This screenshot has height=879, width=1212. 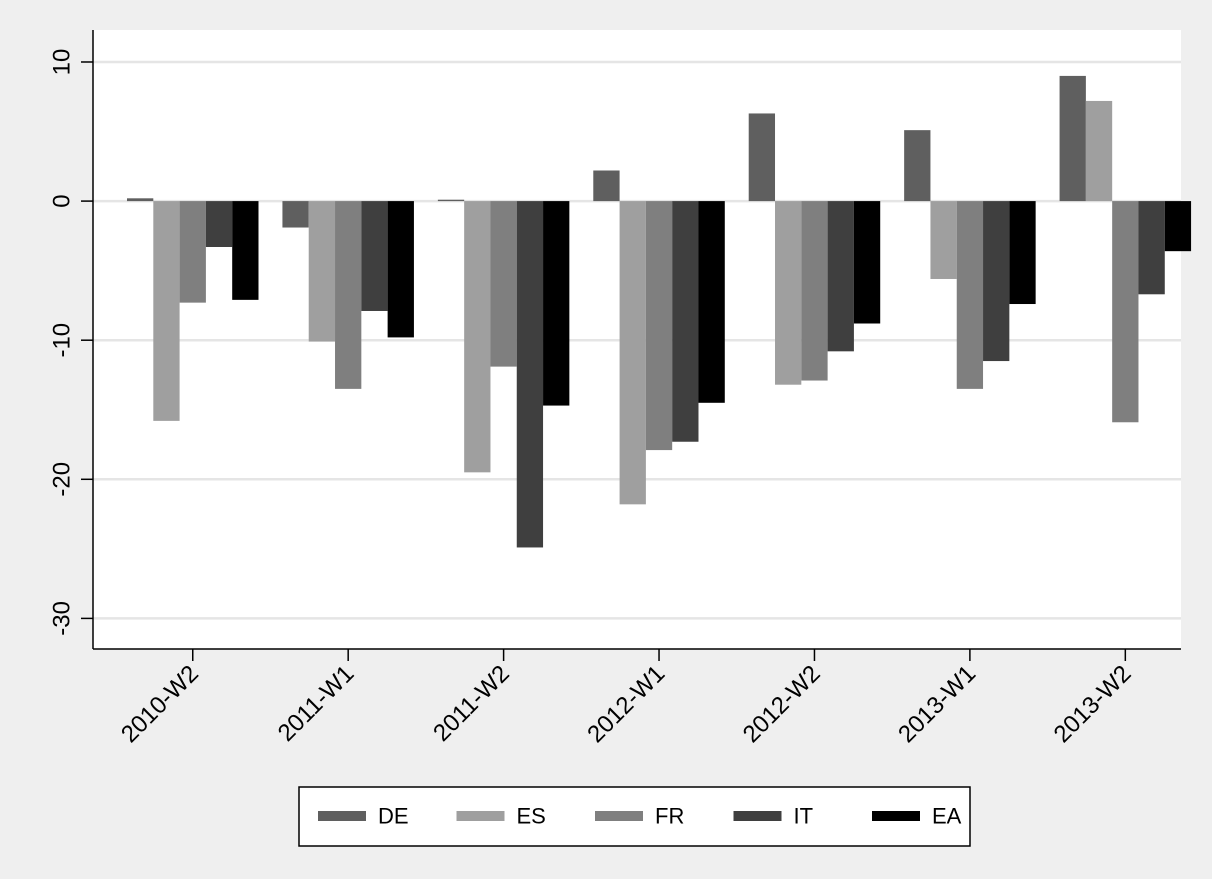 What do you see at coordinates (1099, 151) in the screenshot?
I see `bar-es-2013-w2` at bounding box center [1099, 151].